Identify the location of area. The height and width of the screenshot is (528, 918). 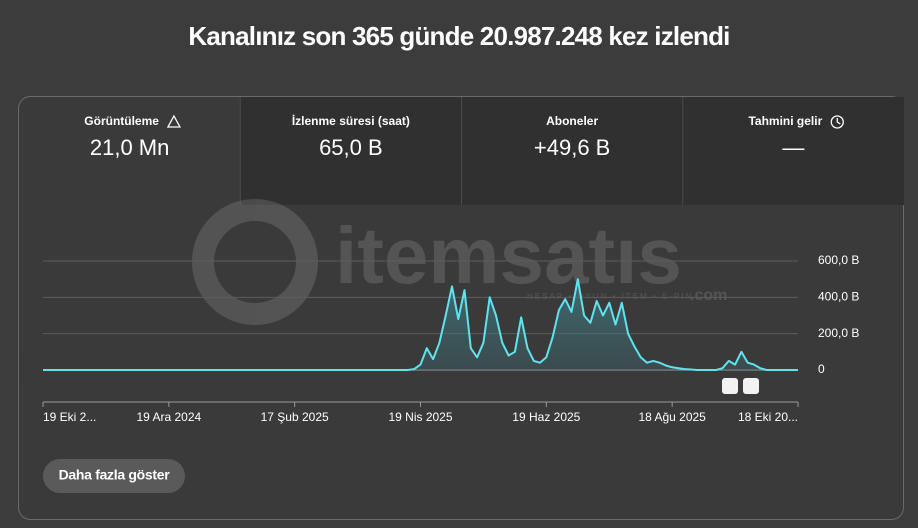
(420, 324).